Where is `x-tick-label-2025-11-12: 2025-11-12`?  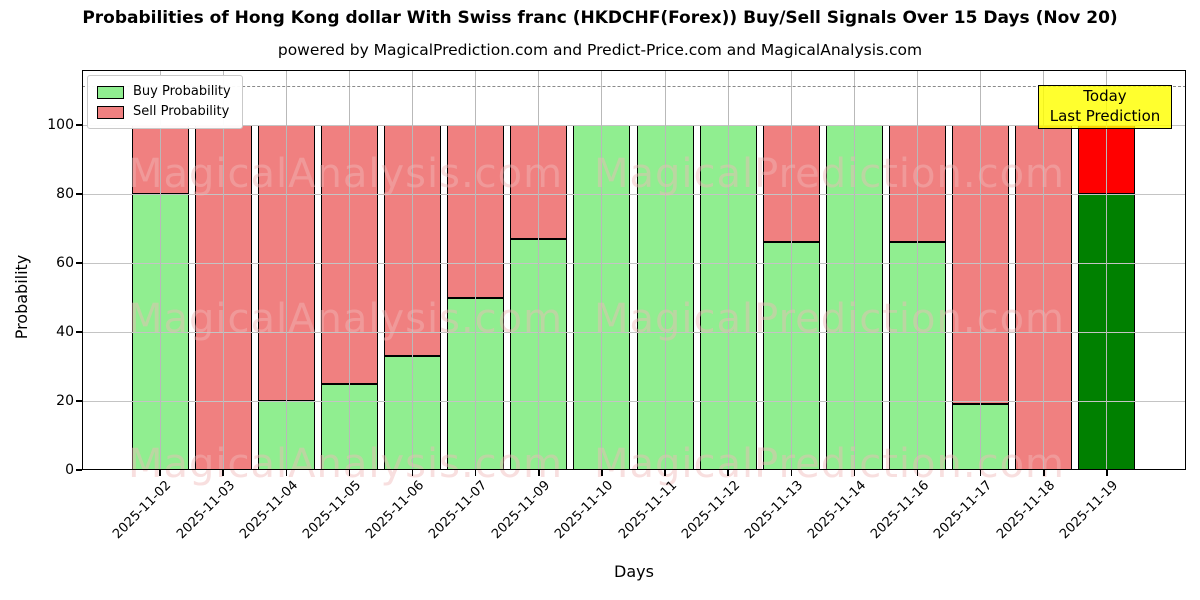
x-tick-label-2025-11-12: 2025-11-12 is located at coordinates (710, 510).